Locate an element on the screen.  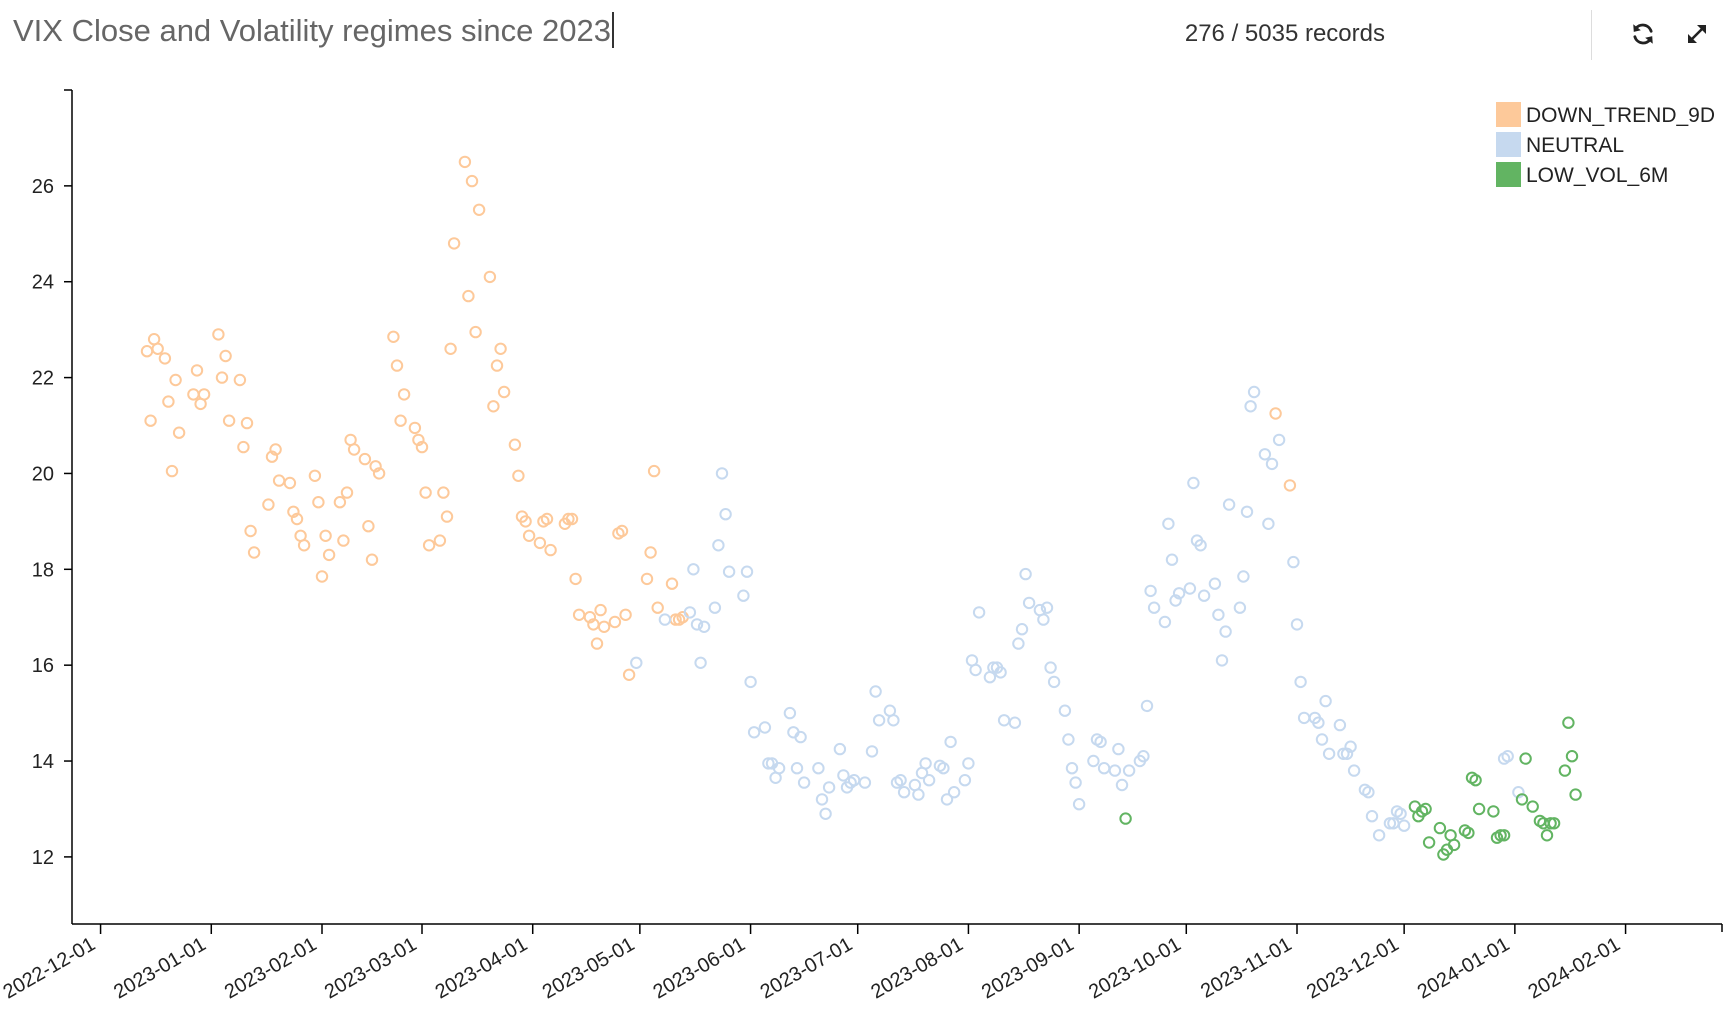
expand-button is located at coordinates (1697, 34).